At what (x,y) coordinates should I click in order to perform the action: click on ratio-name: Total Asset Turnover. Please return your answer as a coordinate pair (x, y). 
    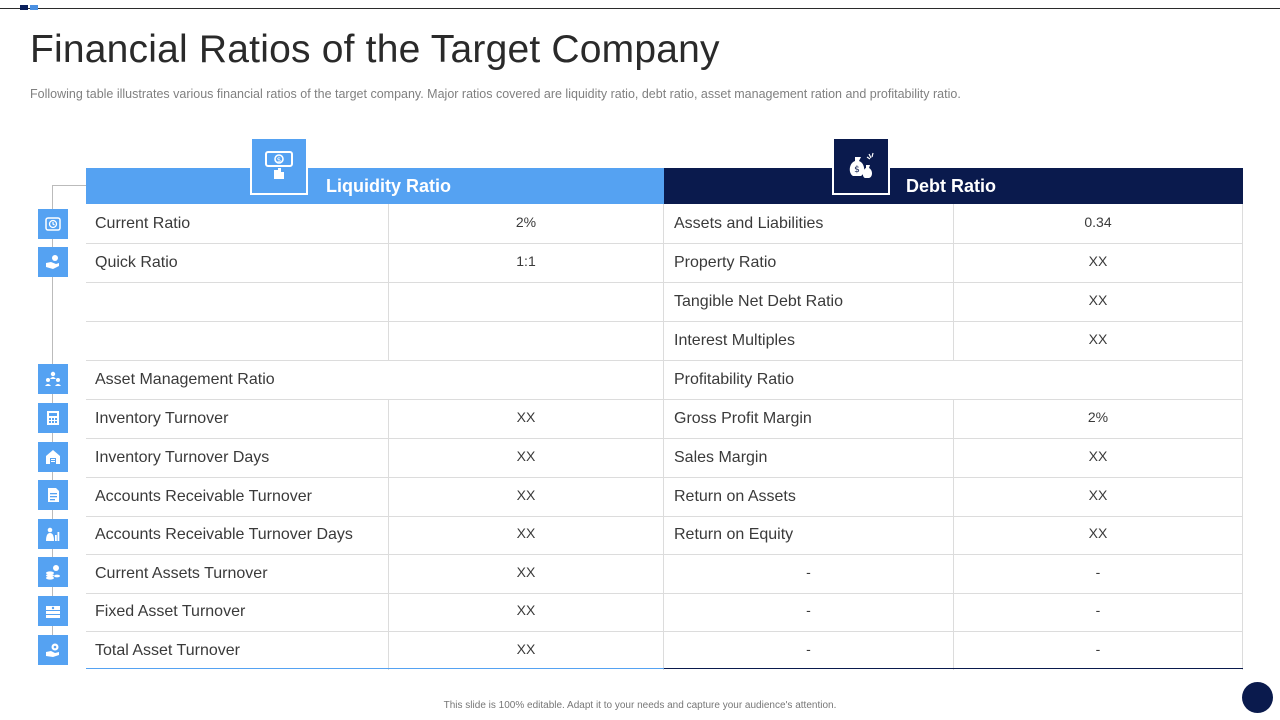
    Looking at the image, I should click on (237, 650).